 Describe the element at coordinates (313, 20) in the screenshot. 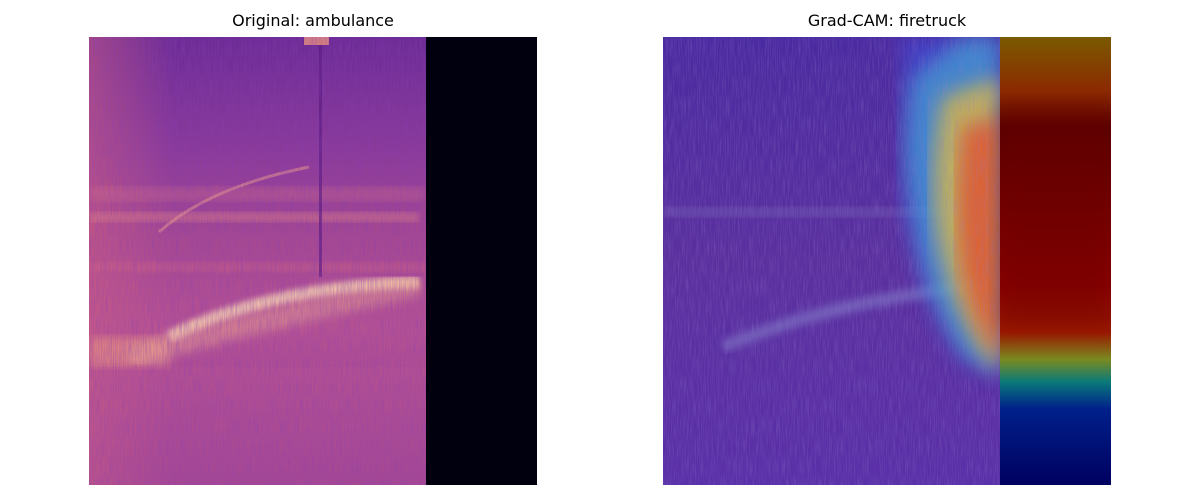

I see `left-panel-title: Original: ambulance` at that location.